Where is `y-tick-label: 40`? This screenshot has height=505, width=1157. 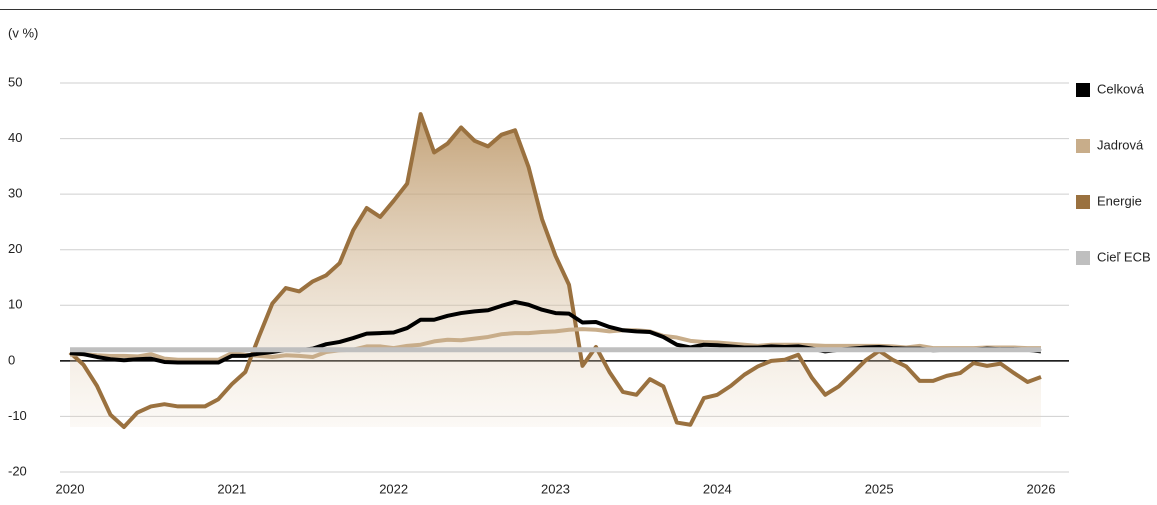
y-tick-label: 40 is located at coordinates (15, 137).